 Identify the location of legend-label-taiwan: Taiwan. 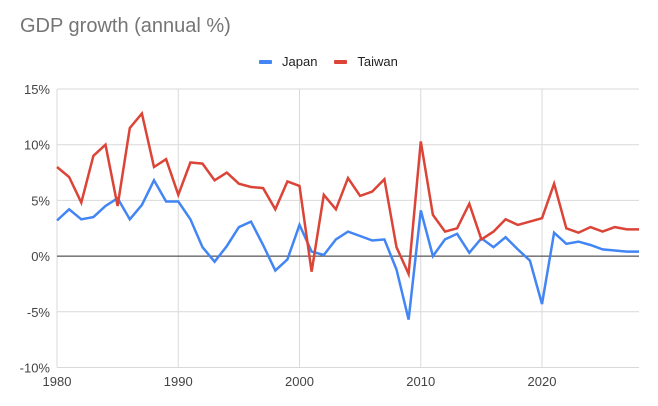
(377, 61).